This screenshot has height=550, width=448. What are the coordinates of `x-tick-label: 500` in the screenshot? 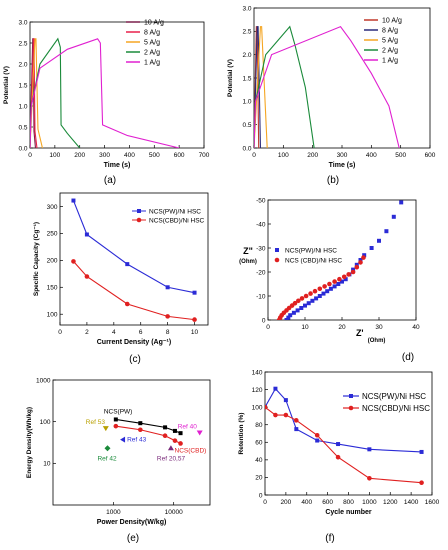 It's located at (400, 155).